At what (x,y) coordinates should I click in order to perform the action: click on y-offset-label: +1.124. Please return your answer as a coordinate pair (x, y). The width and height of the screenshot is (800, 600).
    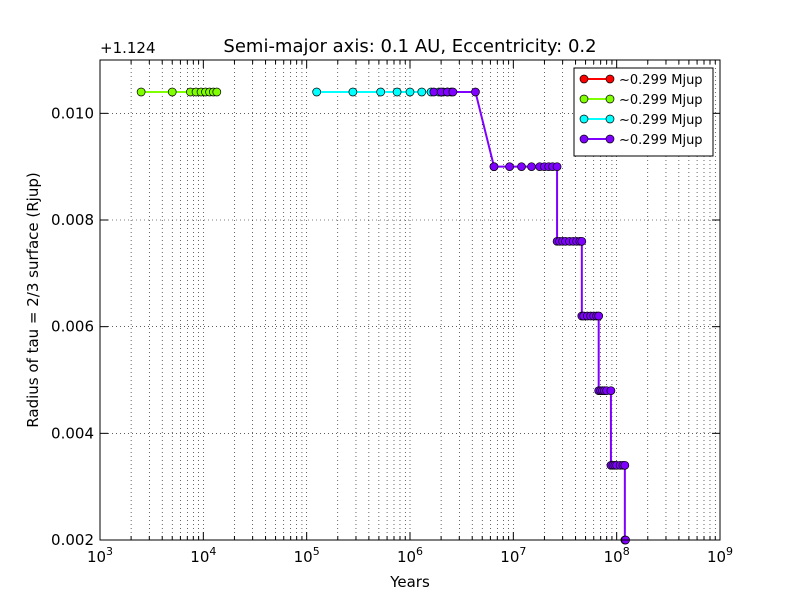
    Looking at the image, I should click on (128, 48).